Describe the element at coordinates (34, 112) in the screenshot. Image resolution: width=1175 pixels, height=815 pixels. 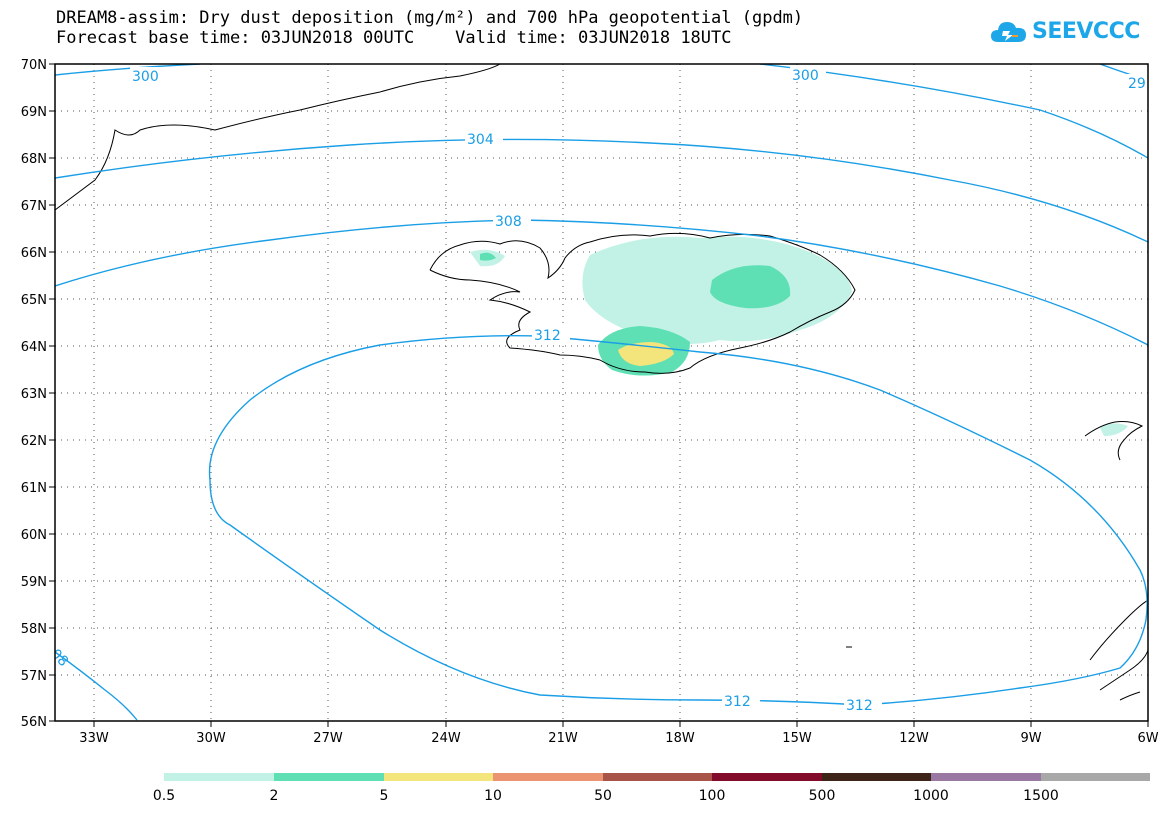
I see `lat-label-69n: 69N` at that location.